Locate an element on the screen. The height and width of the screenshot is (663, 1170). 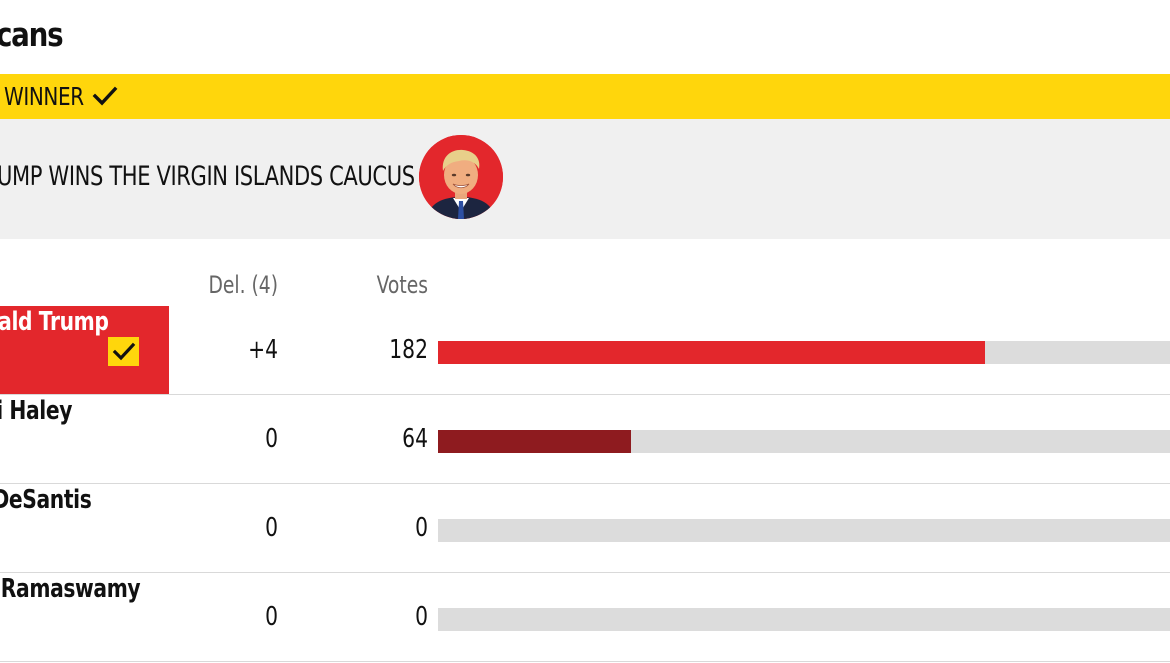
delegate-count: +4 is located at coordinates (263, 350).